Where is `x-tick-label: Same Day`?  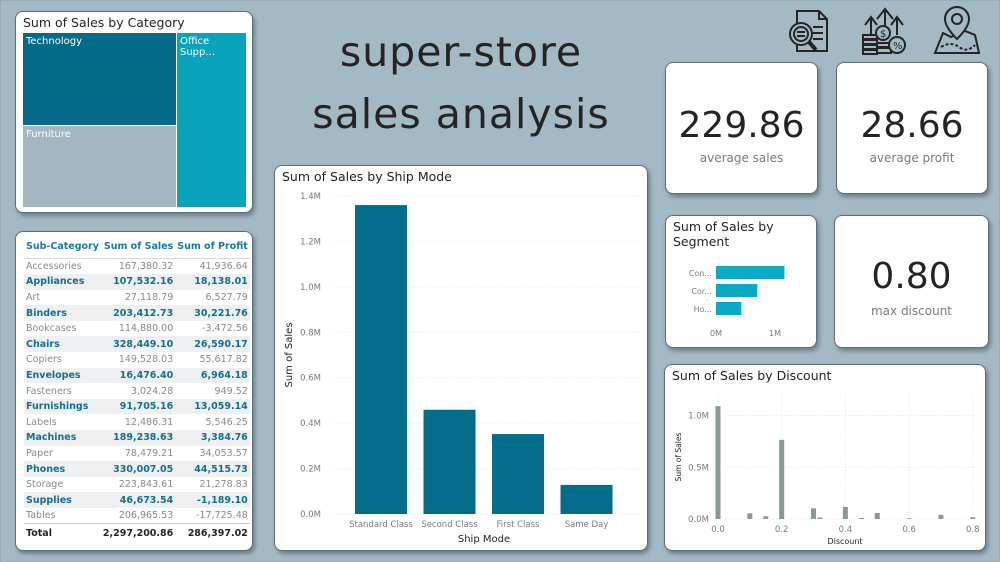
x-tick-label: Same Day is located at coordinates (587, 525).